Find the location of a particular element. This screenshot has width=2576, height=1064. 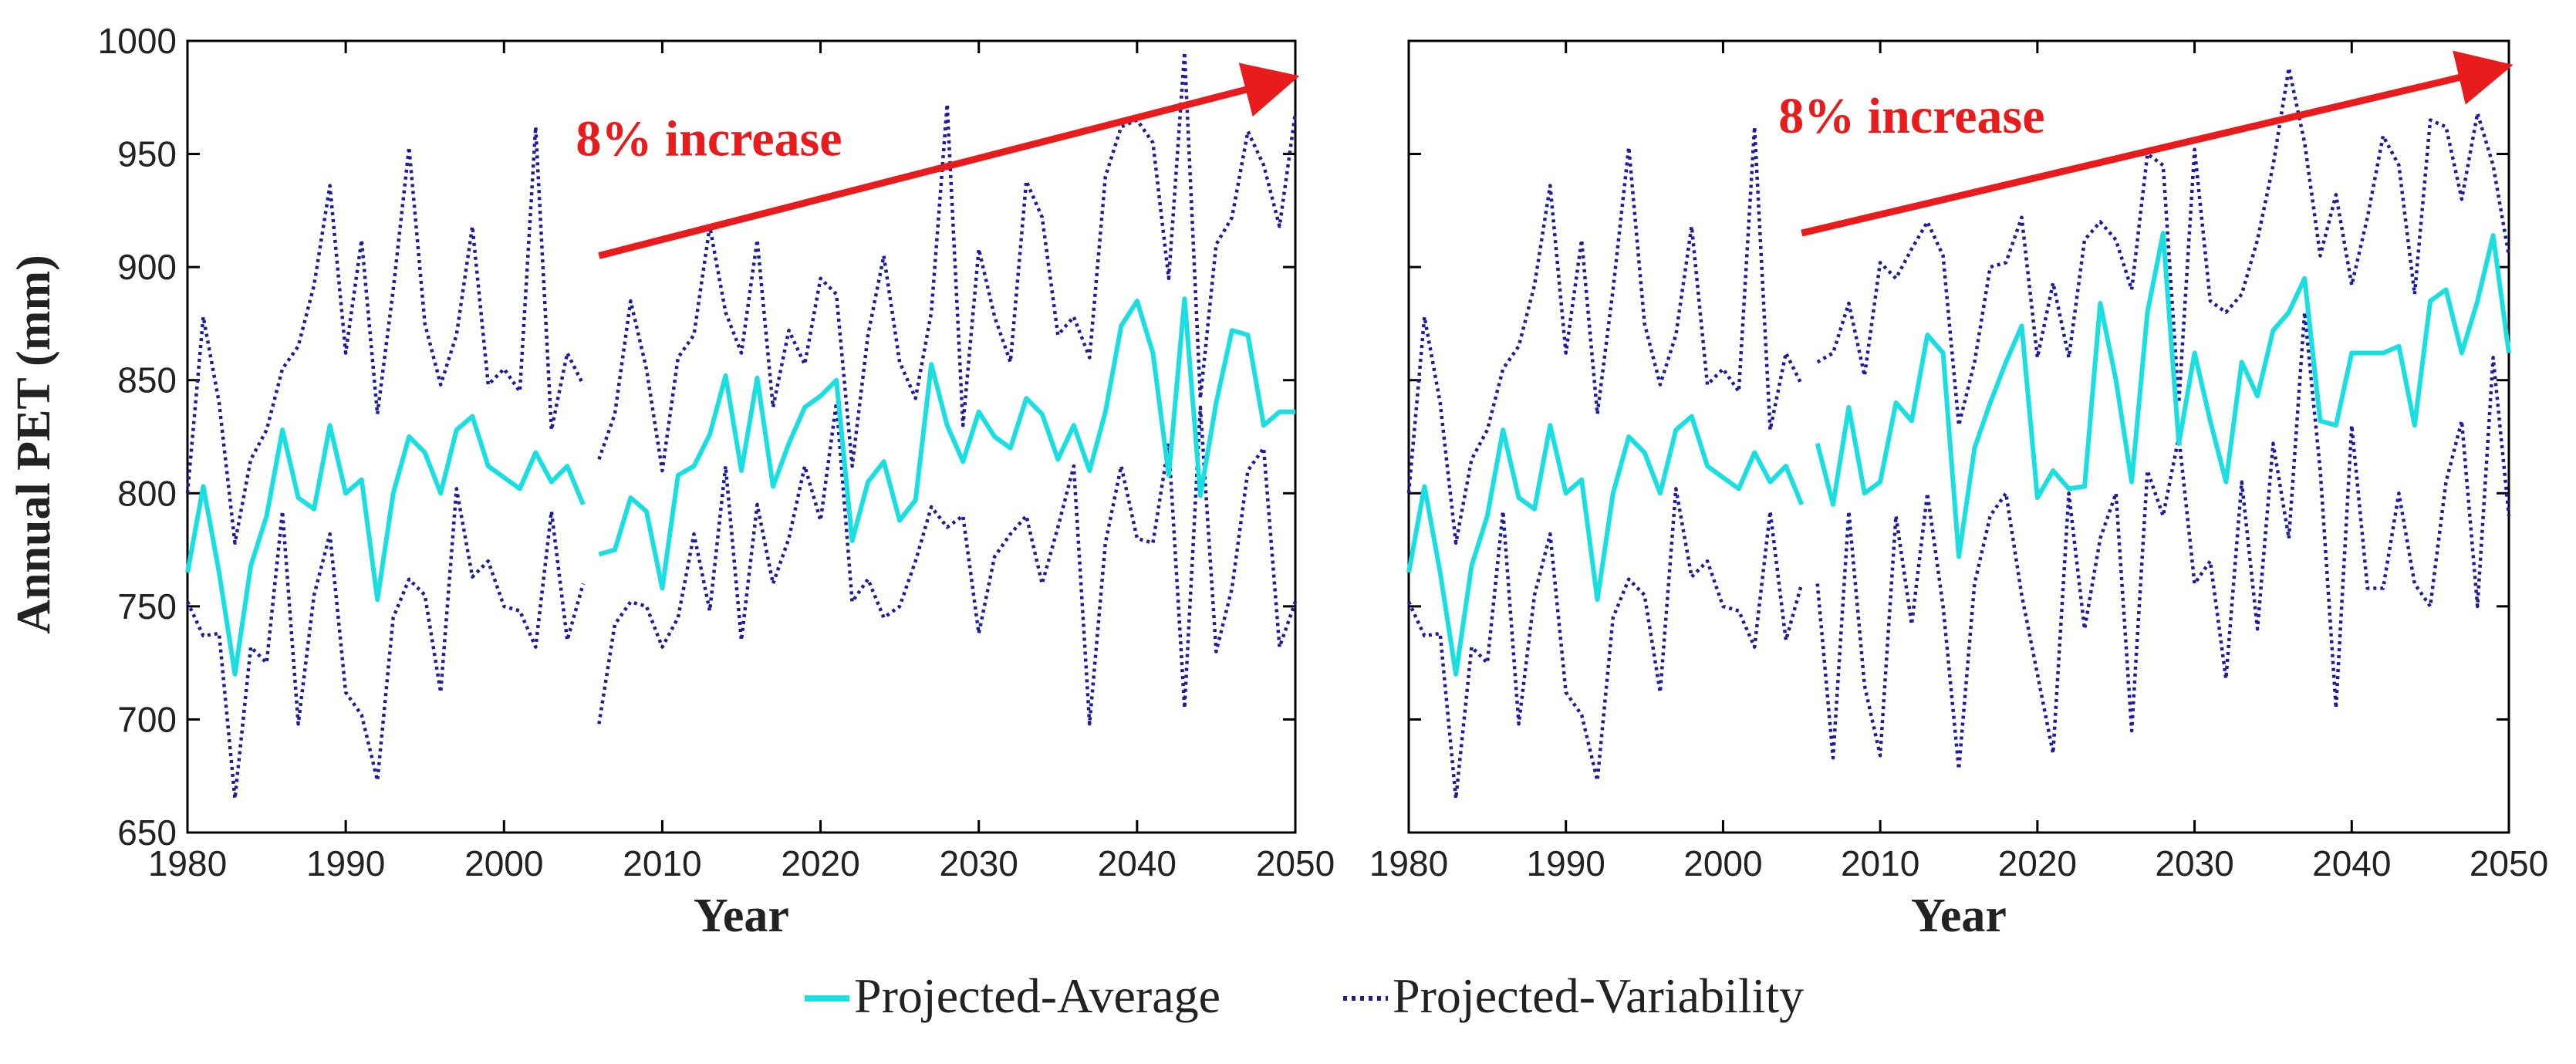

y-tick-label: 850 is located at coordinates (147, 380).